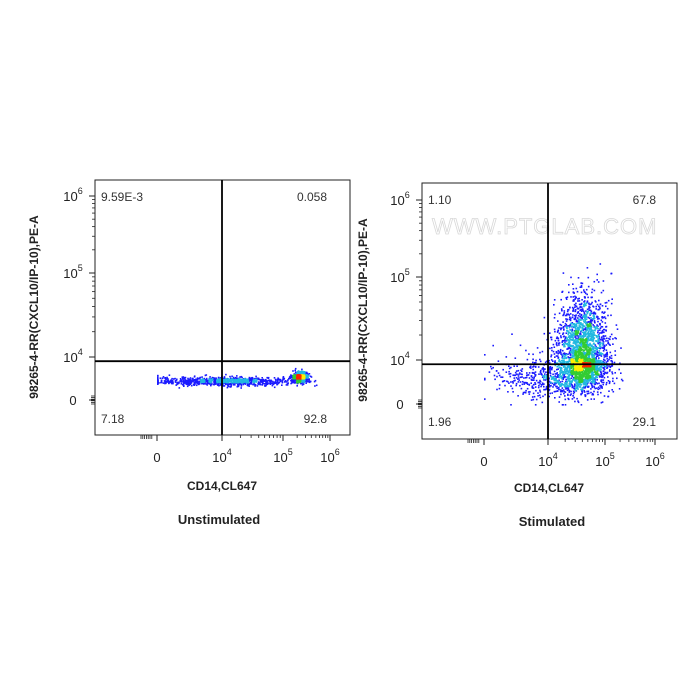 The image size is (700, 700). Describe the element at coordinates (363, 310) in the screenshot. I see `y-axis-label: 98265-4-RR(CXCL10/IP-10),PE-A` at that location.